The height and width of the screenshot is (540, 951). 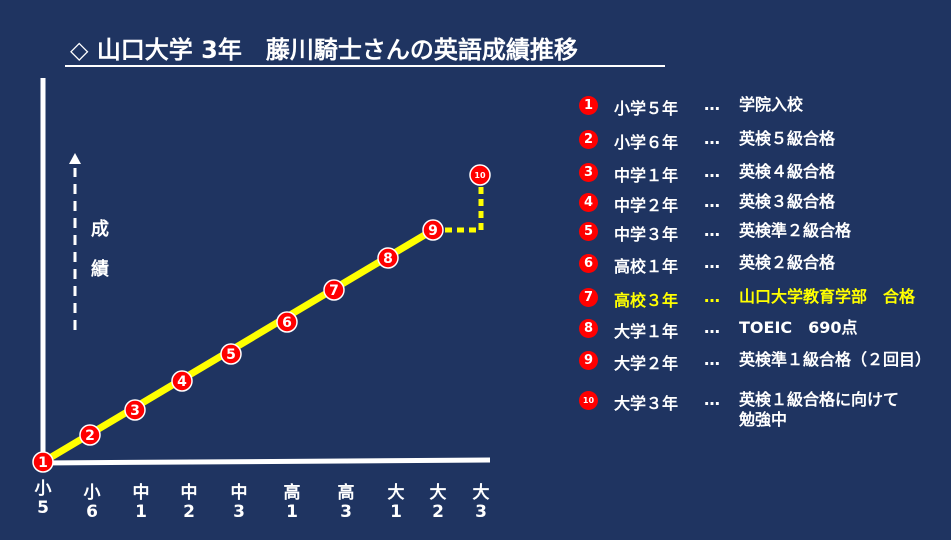 I want to click on point-label-7: 7, so click(x=334, y=291).